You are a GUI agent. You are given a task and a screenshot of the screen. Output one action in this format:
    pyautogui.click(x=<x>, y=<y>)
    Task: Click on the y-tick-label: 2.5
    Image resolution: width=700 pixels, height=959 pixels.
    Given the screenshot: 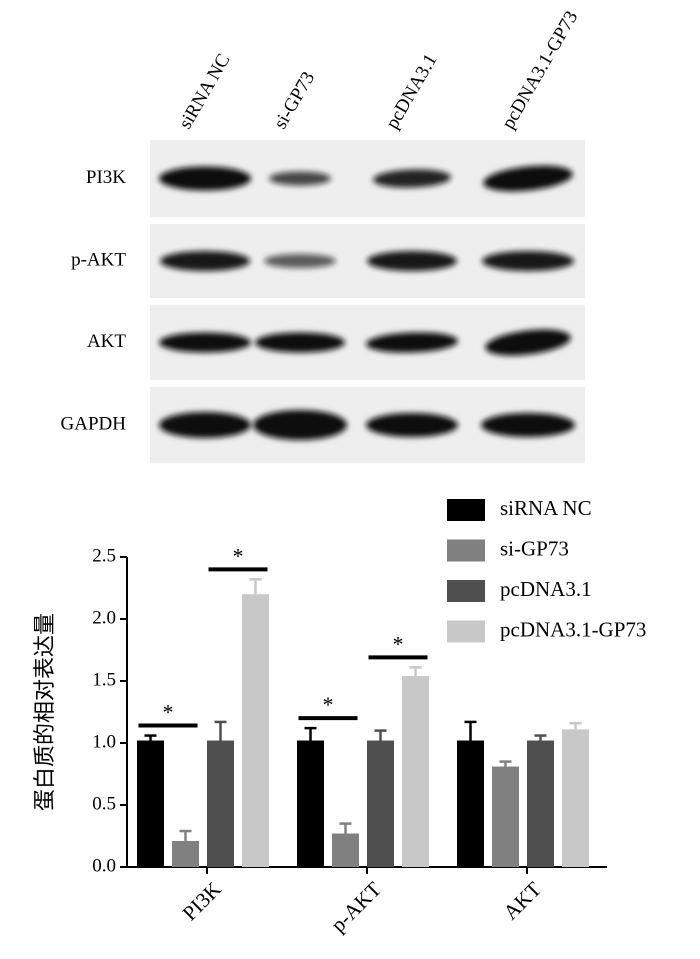 What is the action you would take?
    pyautogui.click(x=104, y=555)
    